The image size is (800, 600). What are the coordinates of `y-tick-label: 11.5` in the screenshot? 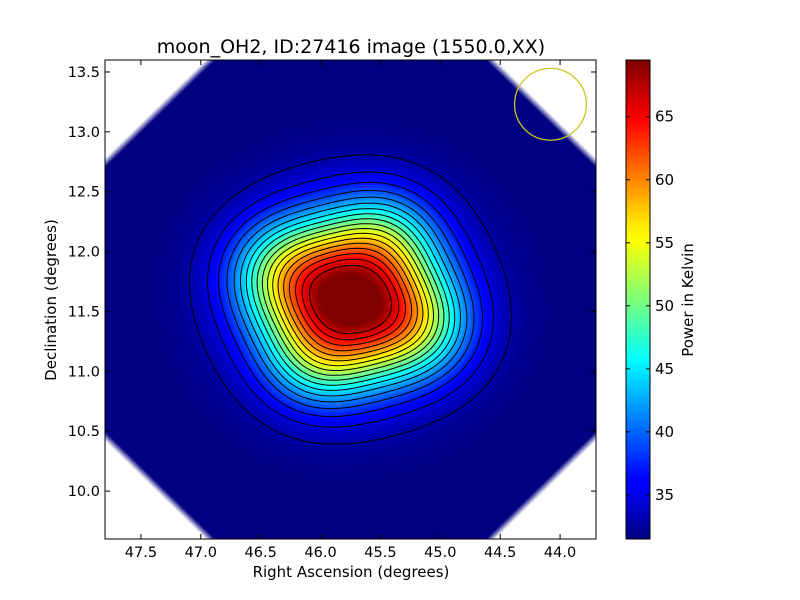 It's located at (84, 312).